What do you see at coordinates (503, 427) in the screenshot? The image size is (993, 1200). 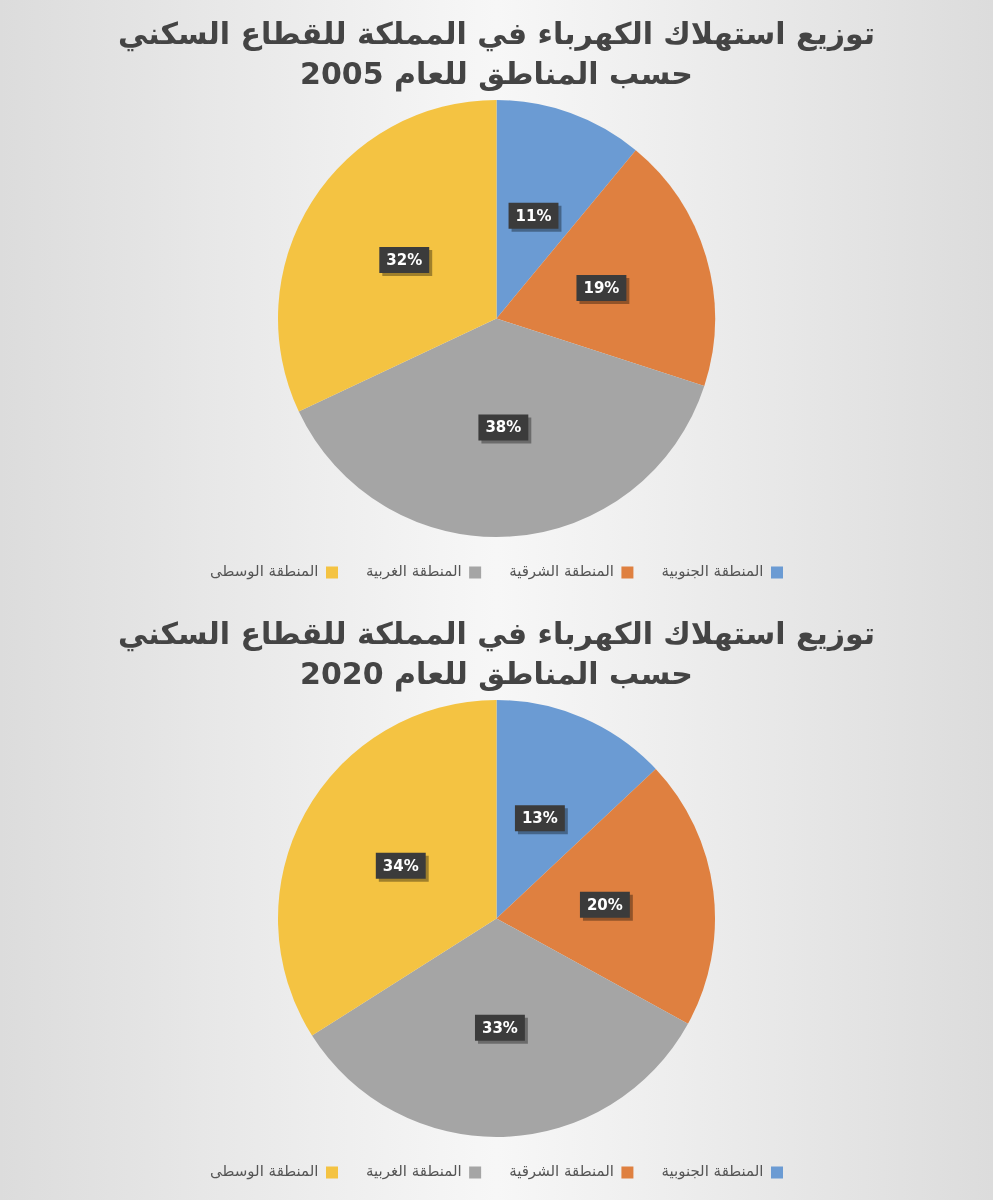 I see `data-label: 38%` at bounding box center [503, 427].